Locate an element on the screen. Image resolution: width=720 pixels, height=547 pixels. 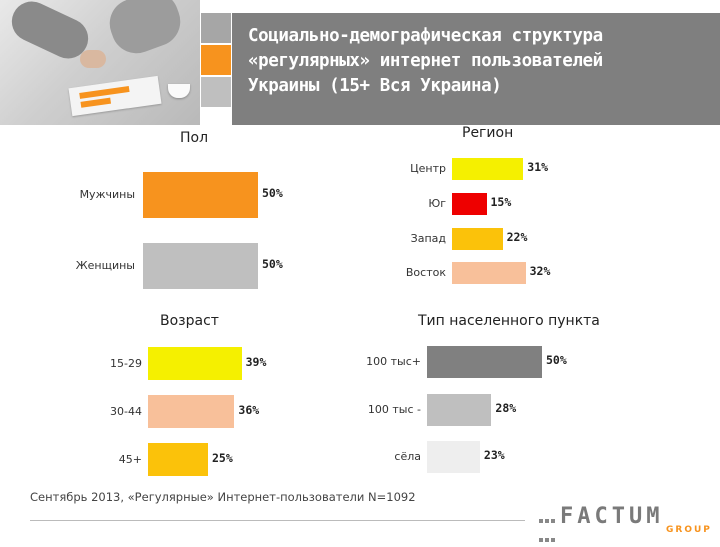
title-line: Социально-демографическая структура is located at coordinates (425, 36).